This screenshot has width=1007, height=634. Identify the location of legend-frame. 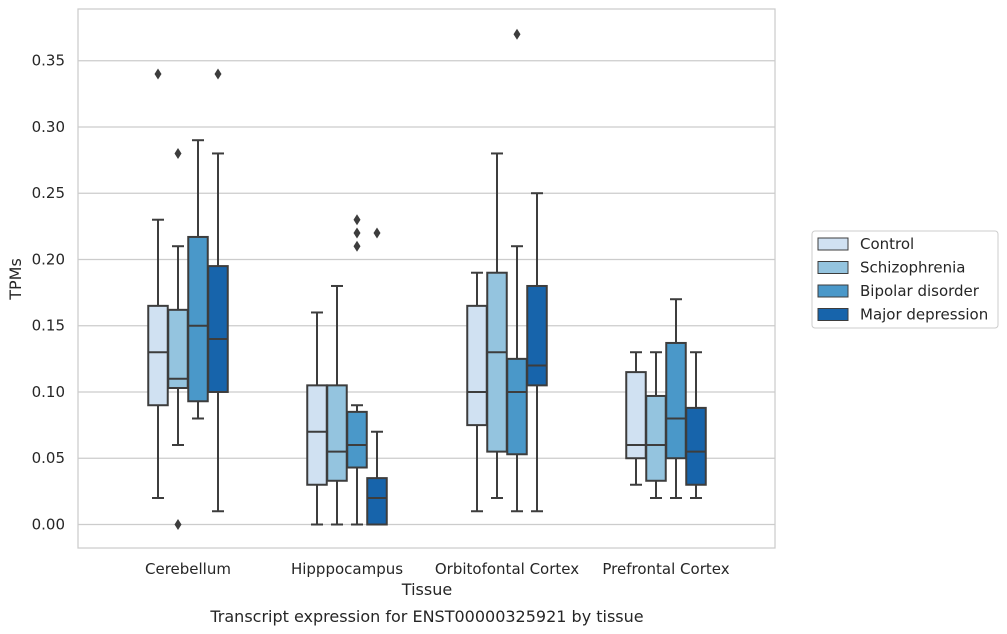
(905, 279).